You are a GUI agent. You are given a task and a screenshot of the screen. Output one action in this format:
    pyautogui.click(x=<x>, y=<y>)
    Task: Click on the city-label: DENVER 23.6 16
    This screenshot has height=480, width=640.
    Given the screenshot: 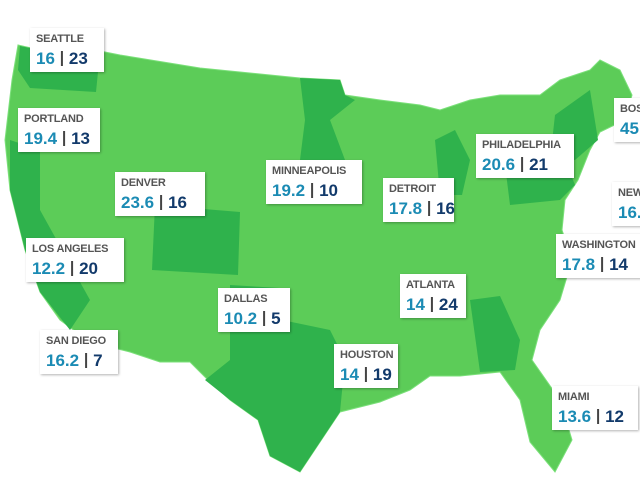 What is the action you would take?
    pyautogui.click(x=160, y=194)
    